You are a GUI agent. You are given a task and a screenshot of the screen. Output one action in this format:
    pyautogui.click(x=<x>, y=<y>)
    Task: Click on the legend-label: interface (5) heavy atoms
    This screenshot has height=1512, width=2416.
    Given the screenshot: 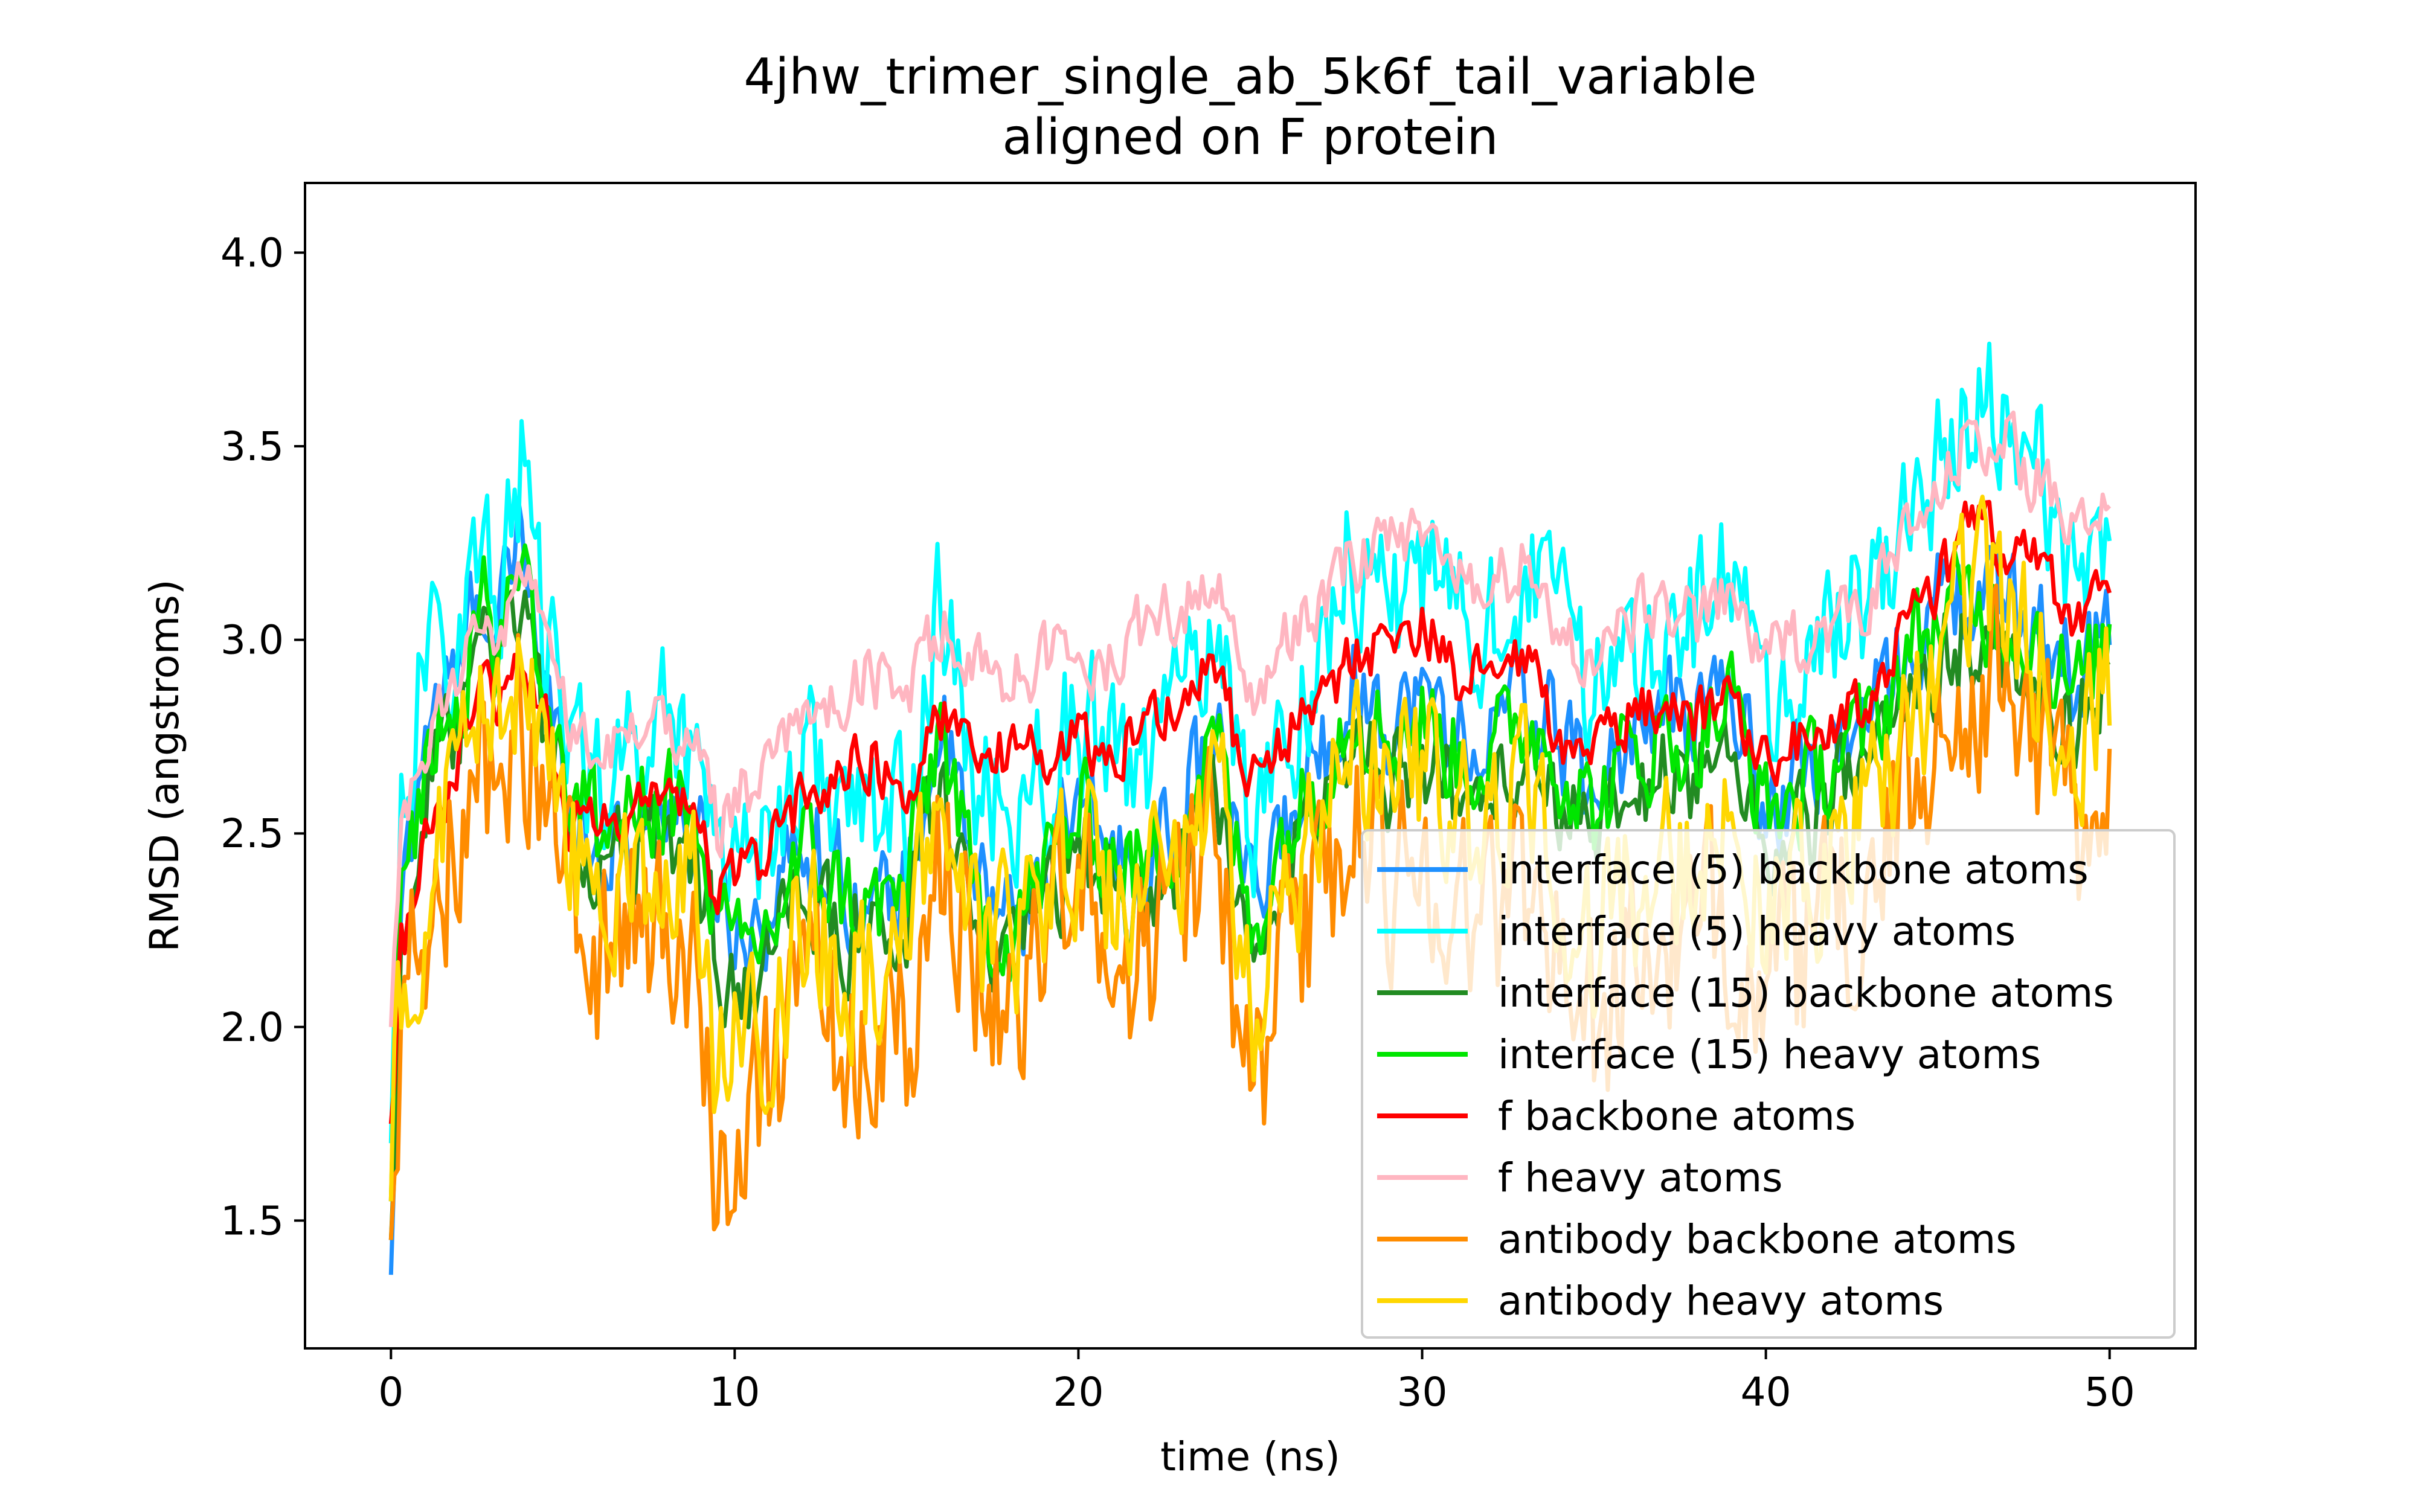 What is the action you would take?
    pyautogui.click(x=1757, y=931)
    